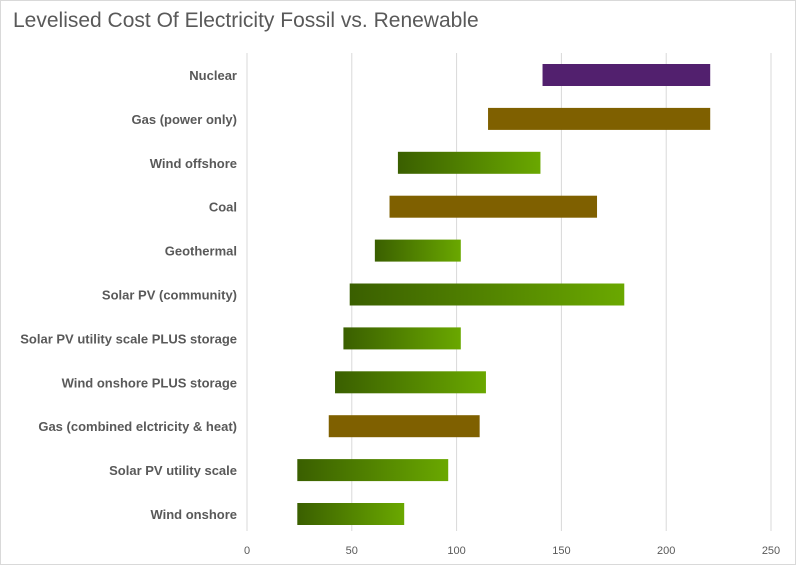 The width and height of the screenshot is (796, 566). I want to click on x-tick-label: 50, so click(352, 551).